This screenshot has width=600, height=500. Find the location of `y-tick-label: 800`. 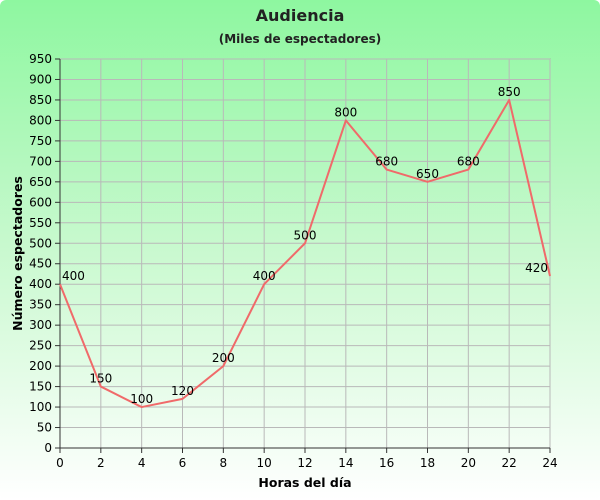

y-tick-label: 800 is located at coordinates (40, 120).